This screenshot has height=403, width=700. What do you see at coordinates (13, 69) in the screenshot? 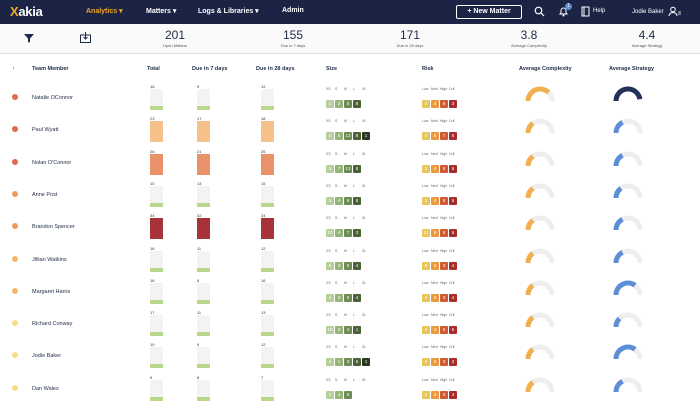
I see `sort-arrow-icon: ↑` at bounding box center [13, 69].